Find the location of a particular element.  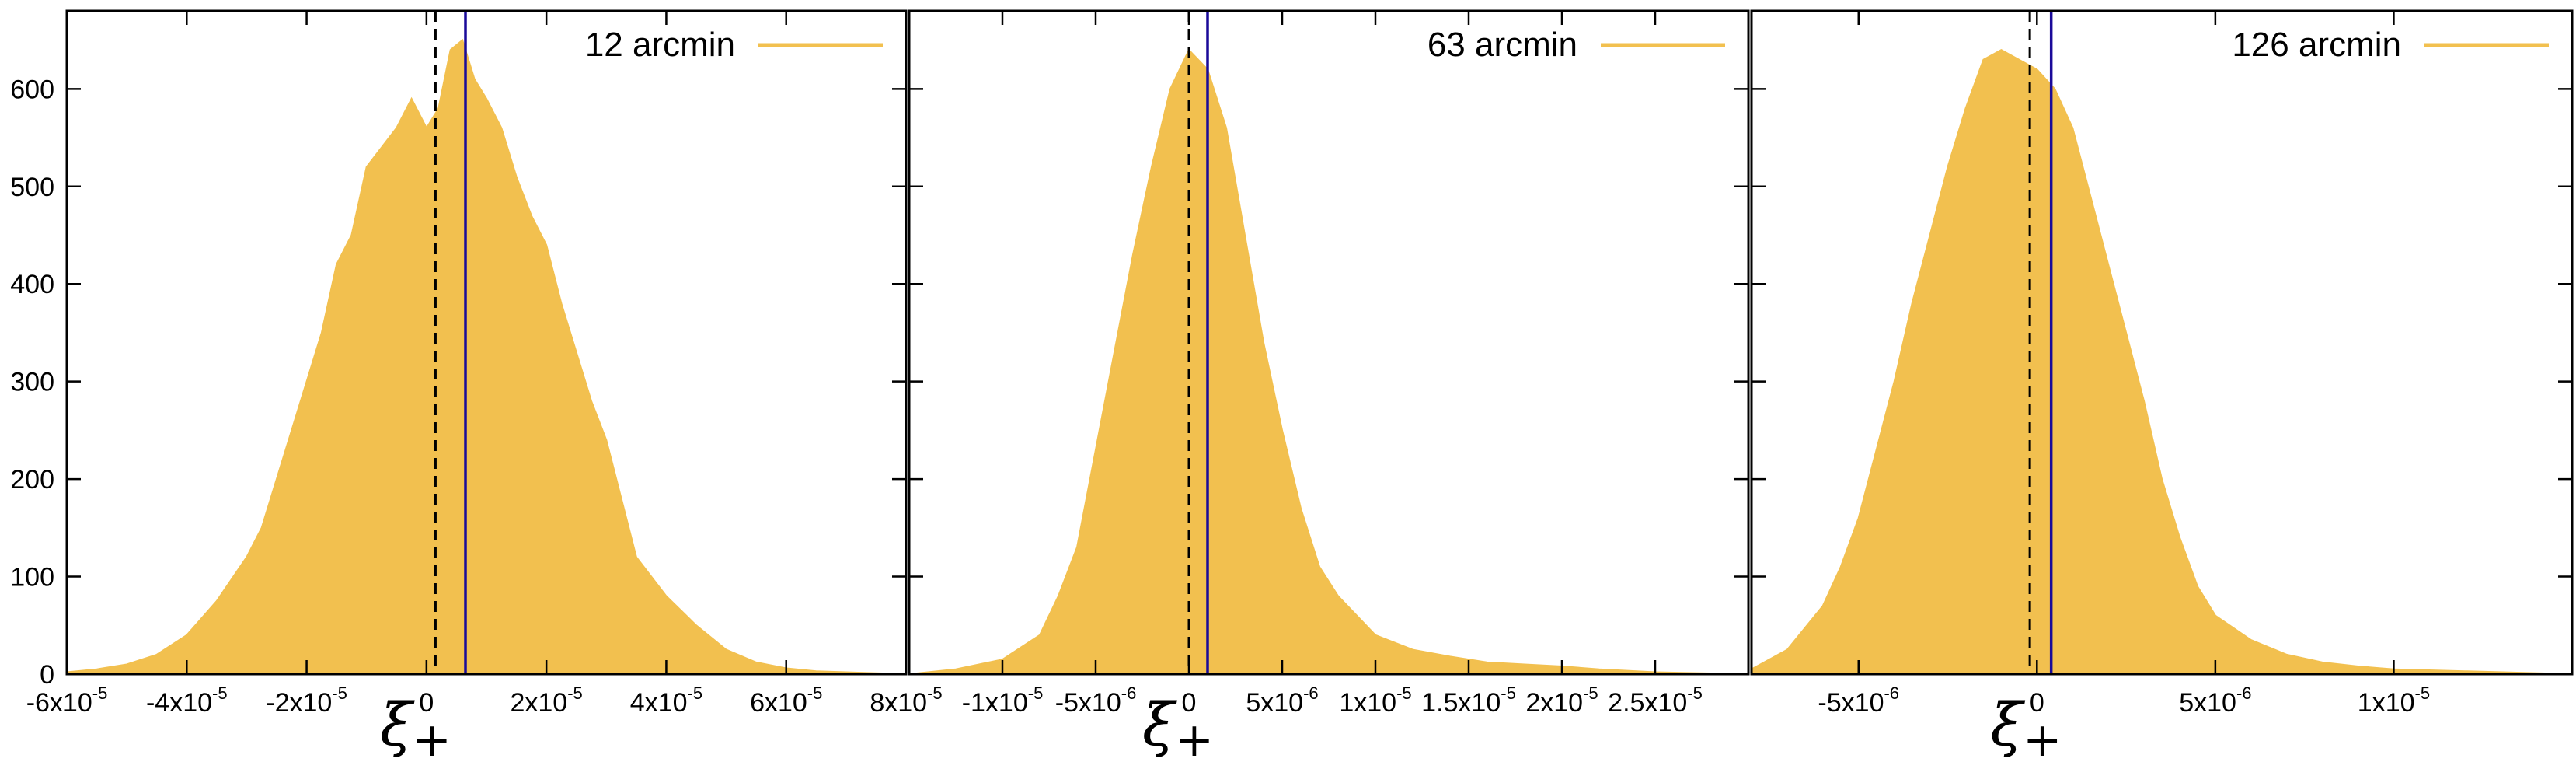

xtick-label: 2.5x10⁻⁵ is located at coordinates (1655, 700).